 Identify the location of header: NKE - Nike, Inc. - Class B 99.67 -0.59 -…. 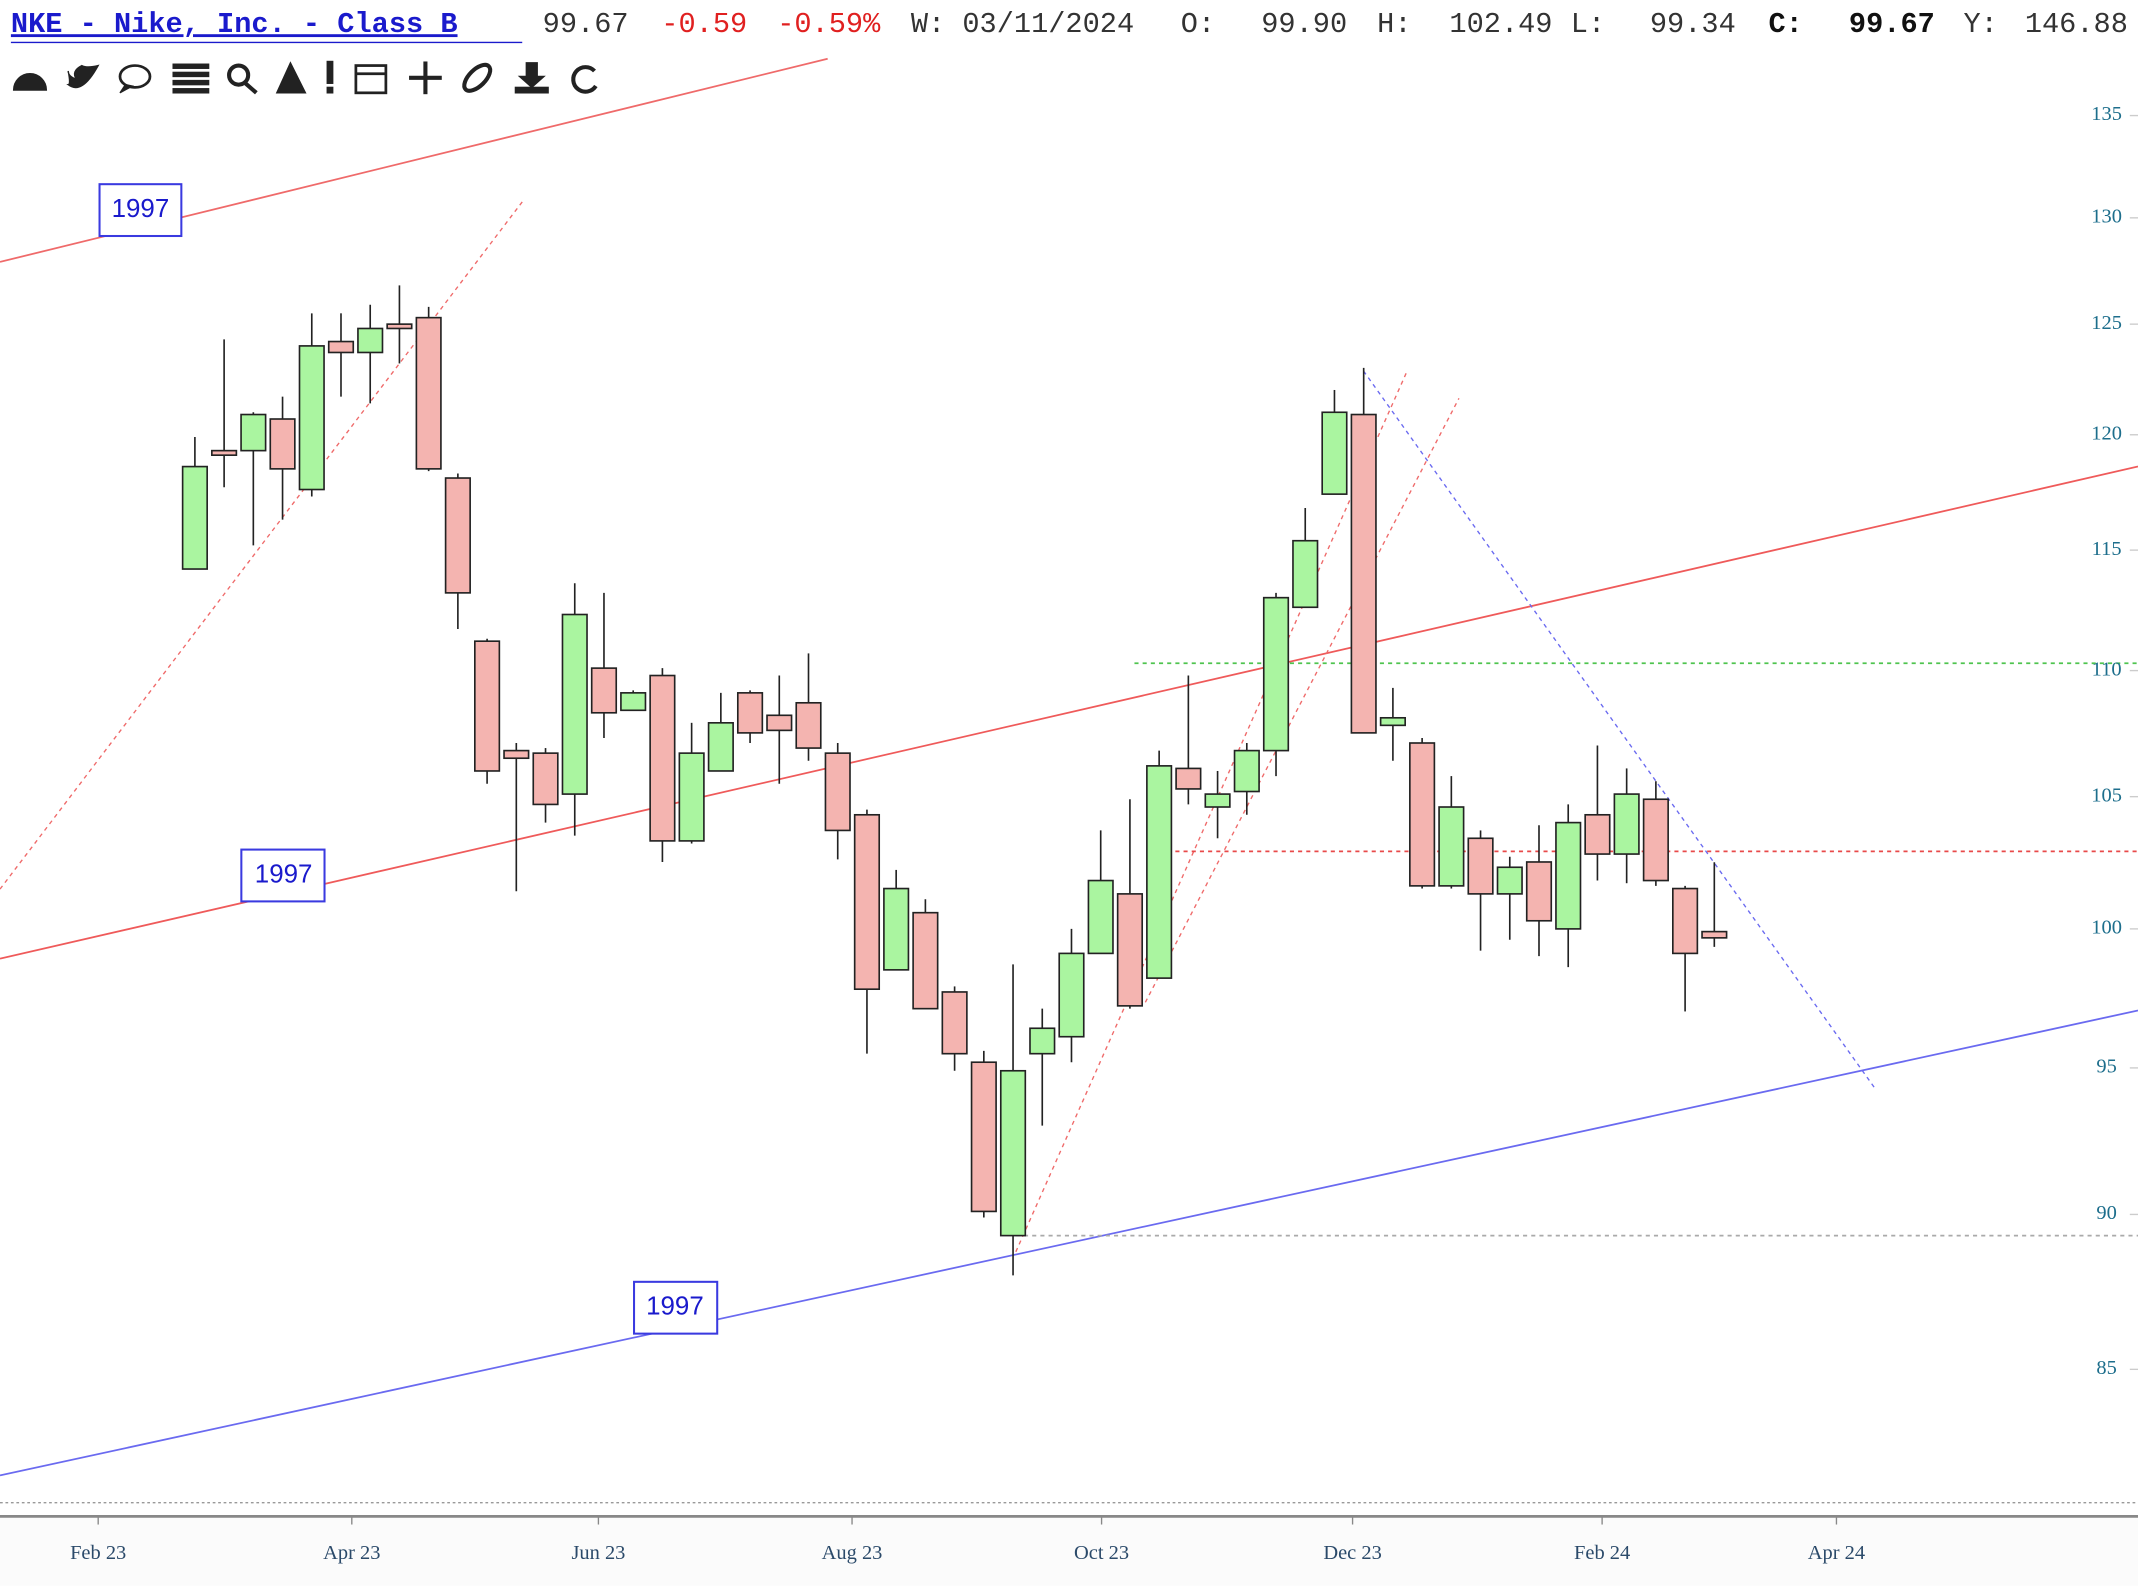
(1069, 26).